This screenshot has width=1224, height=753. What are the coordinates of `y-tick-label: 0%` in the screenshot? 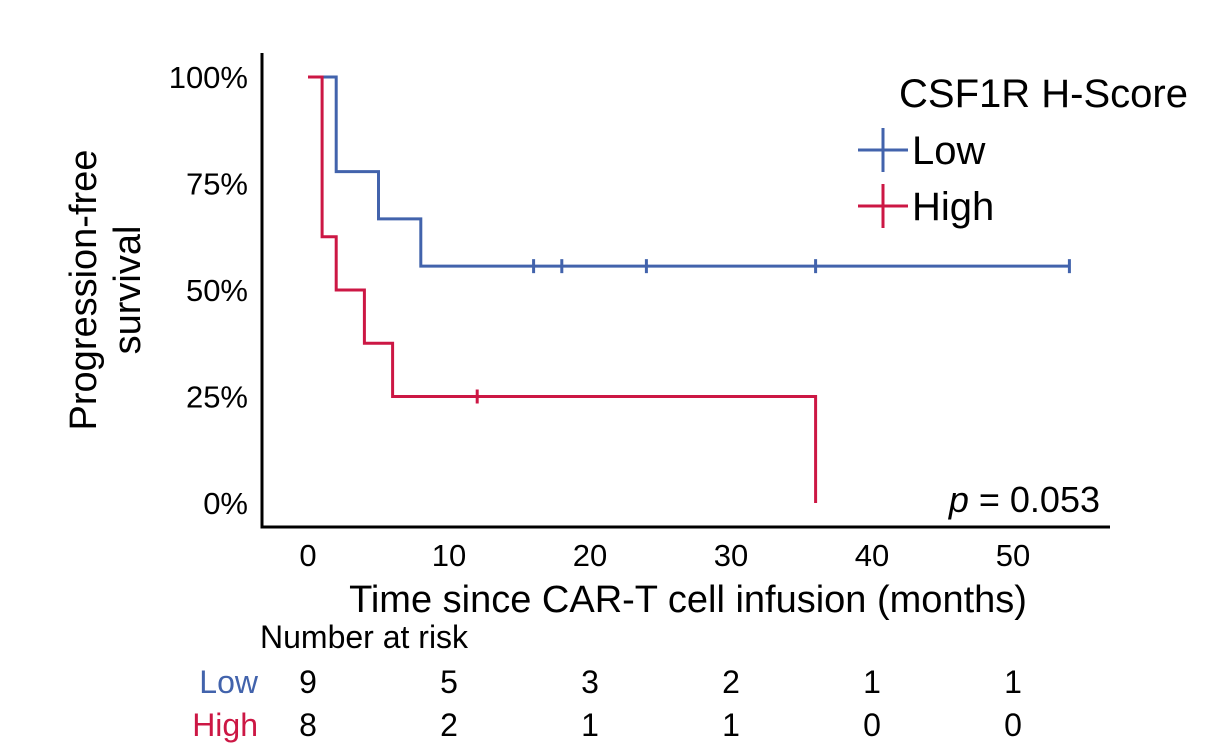 It's located at (225, 503).